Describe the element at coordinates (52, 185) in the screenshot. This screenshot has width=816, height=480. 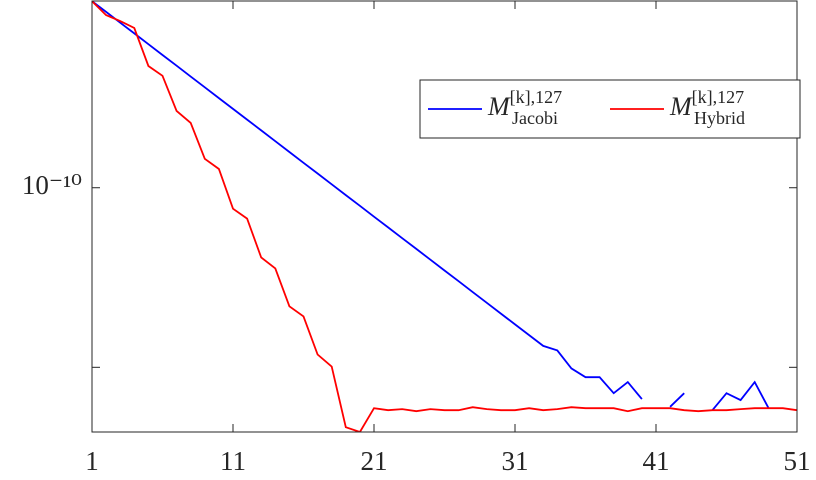
I see `y-tick-label: 10⁻¹⁰` at that location.